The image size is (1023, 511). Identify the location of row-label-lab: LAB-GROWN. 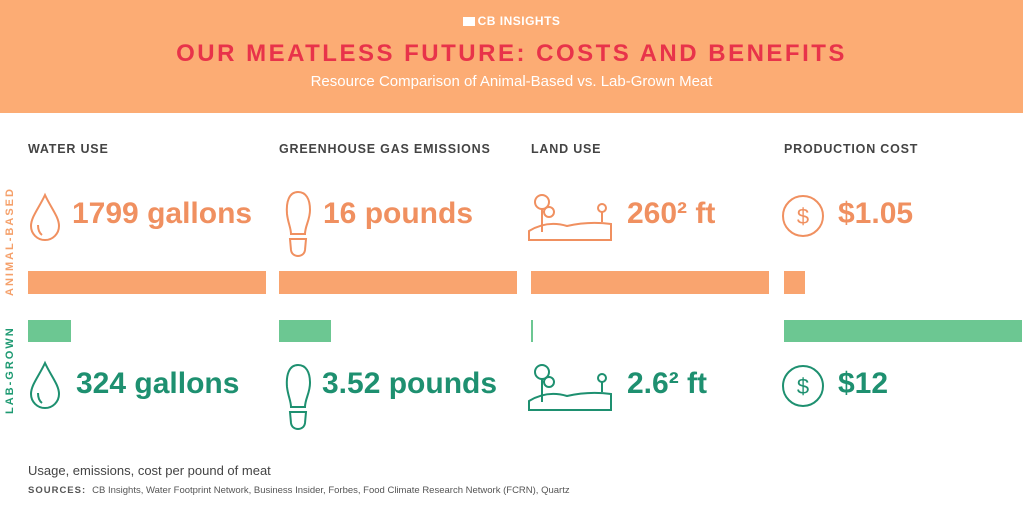
(10, 370).